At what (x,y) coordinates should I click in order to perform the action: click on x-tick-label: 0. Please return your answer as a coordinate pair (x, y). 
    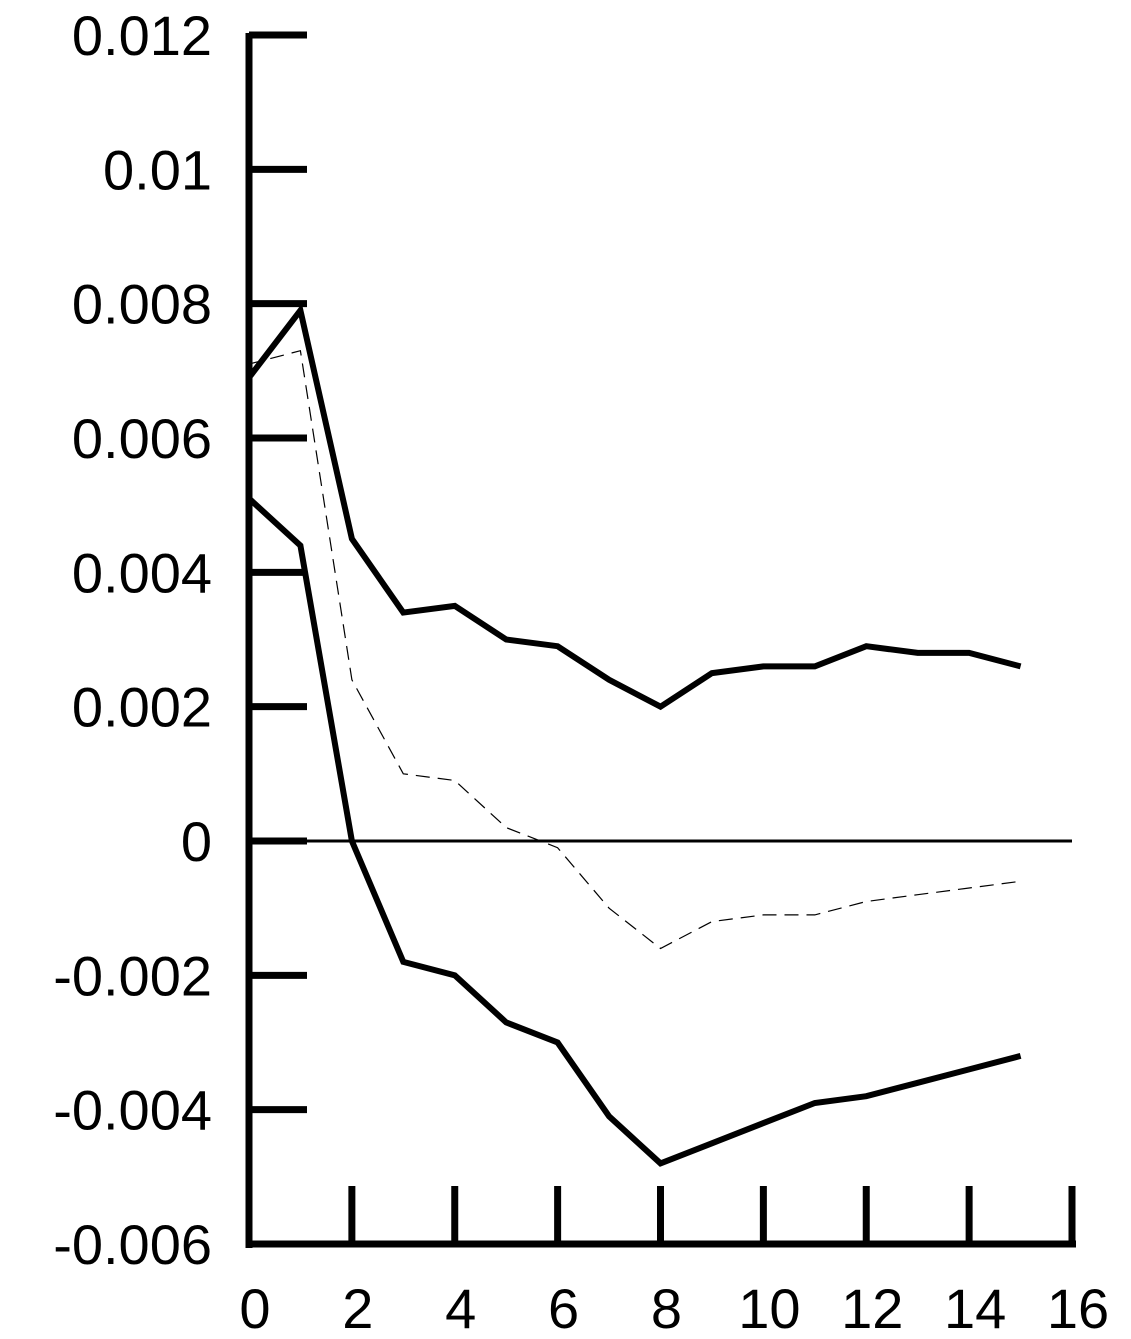
    Looking at the image, I should click on (254, 1308).